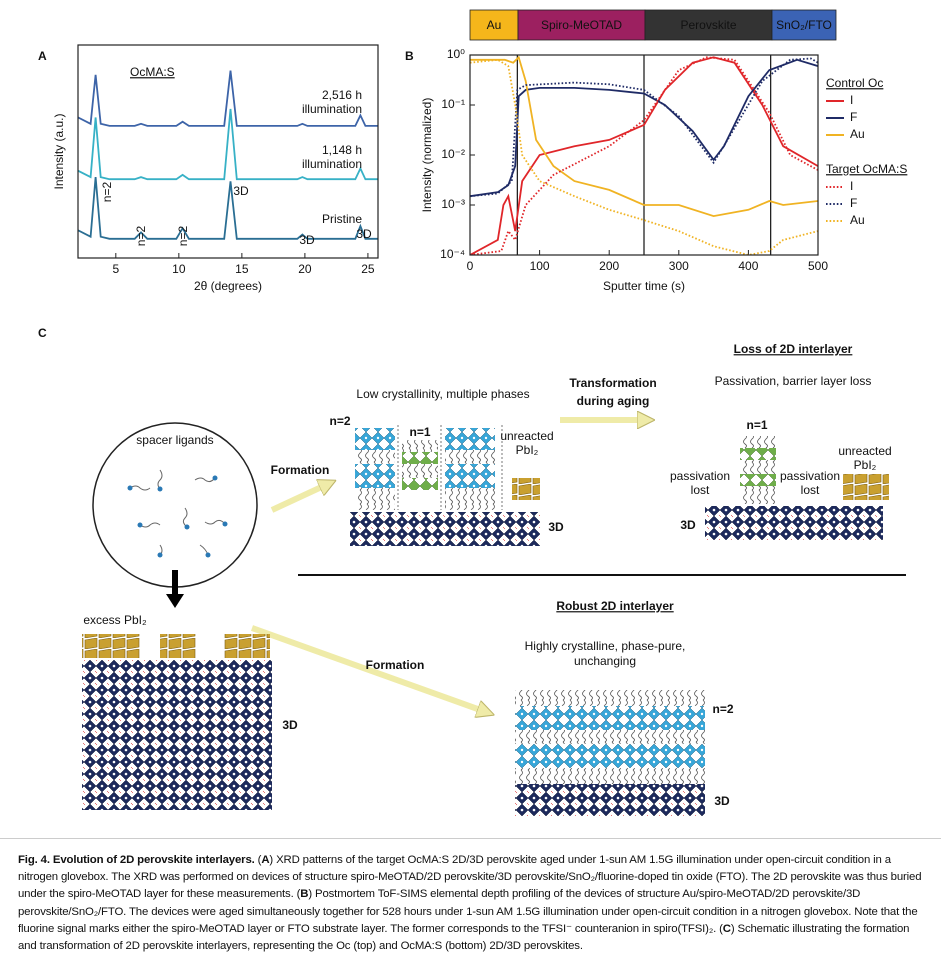 The width and height of the screenshot is (941, 977). Describe the element at coordinates (851, 100) in the screenshot. I see `legend-label: I` at that location.